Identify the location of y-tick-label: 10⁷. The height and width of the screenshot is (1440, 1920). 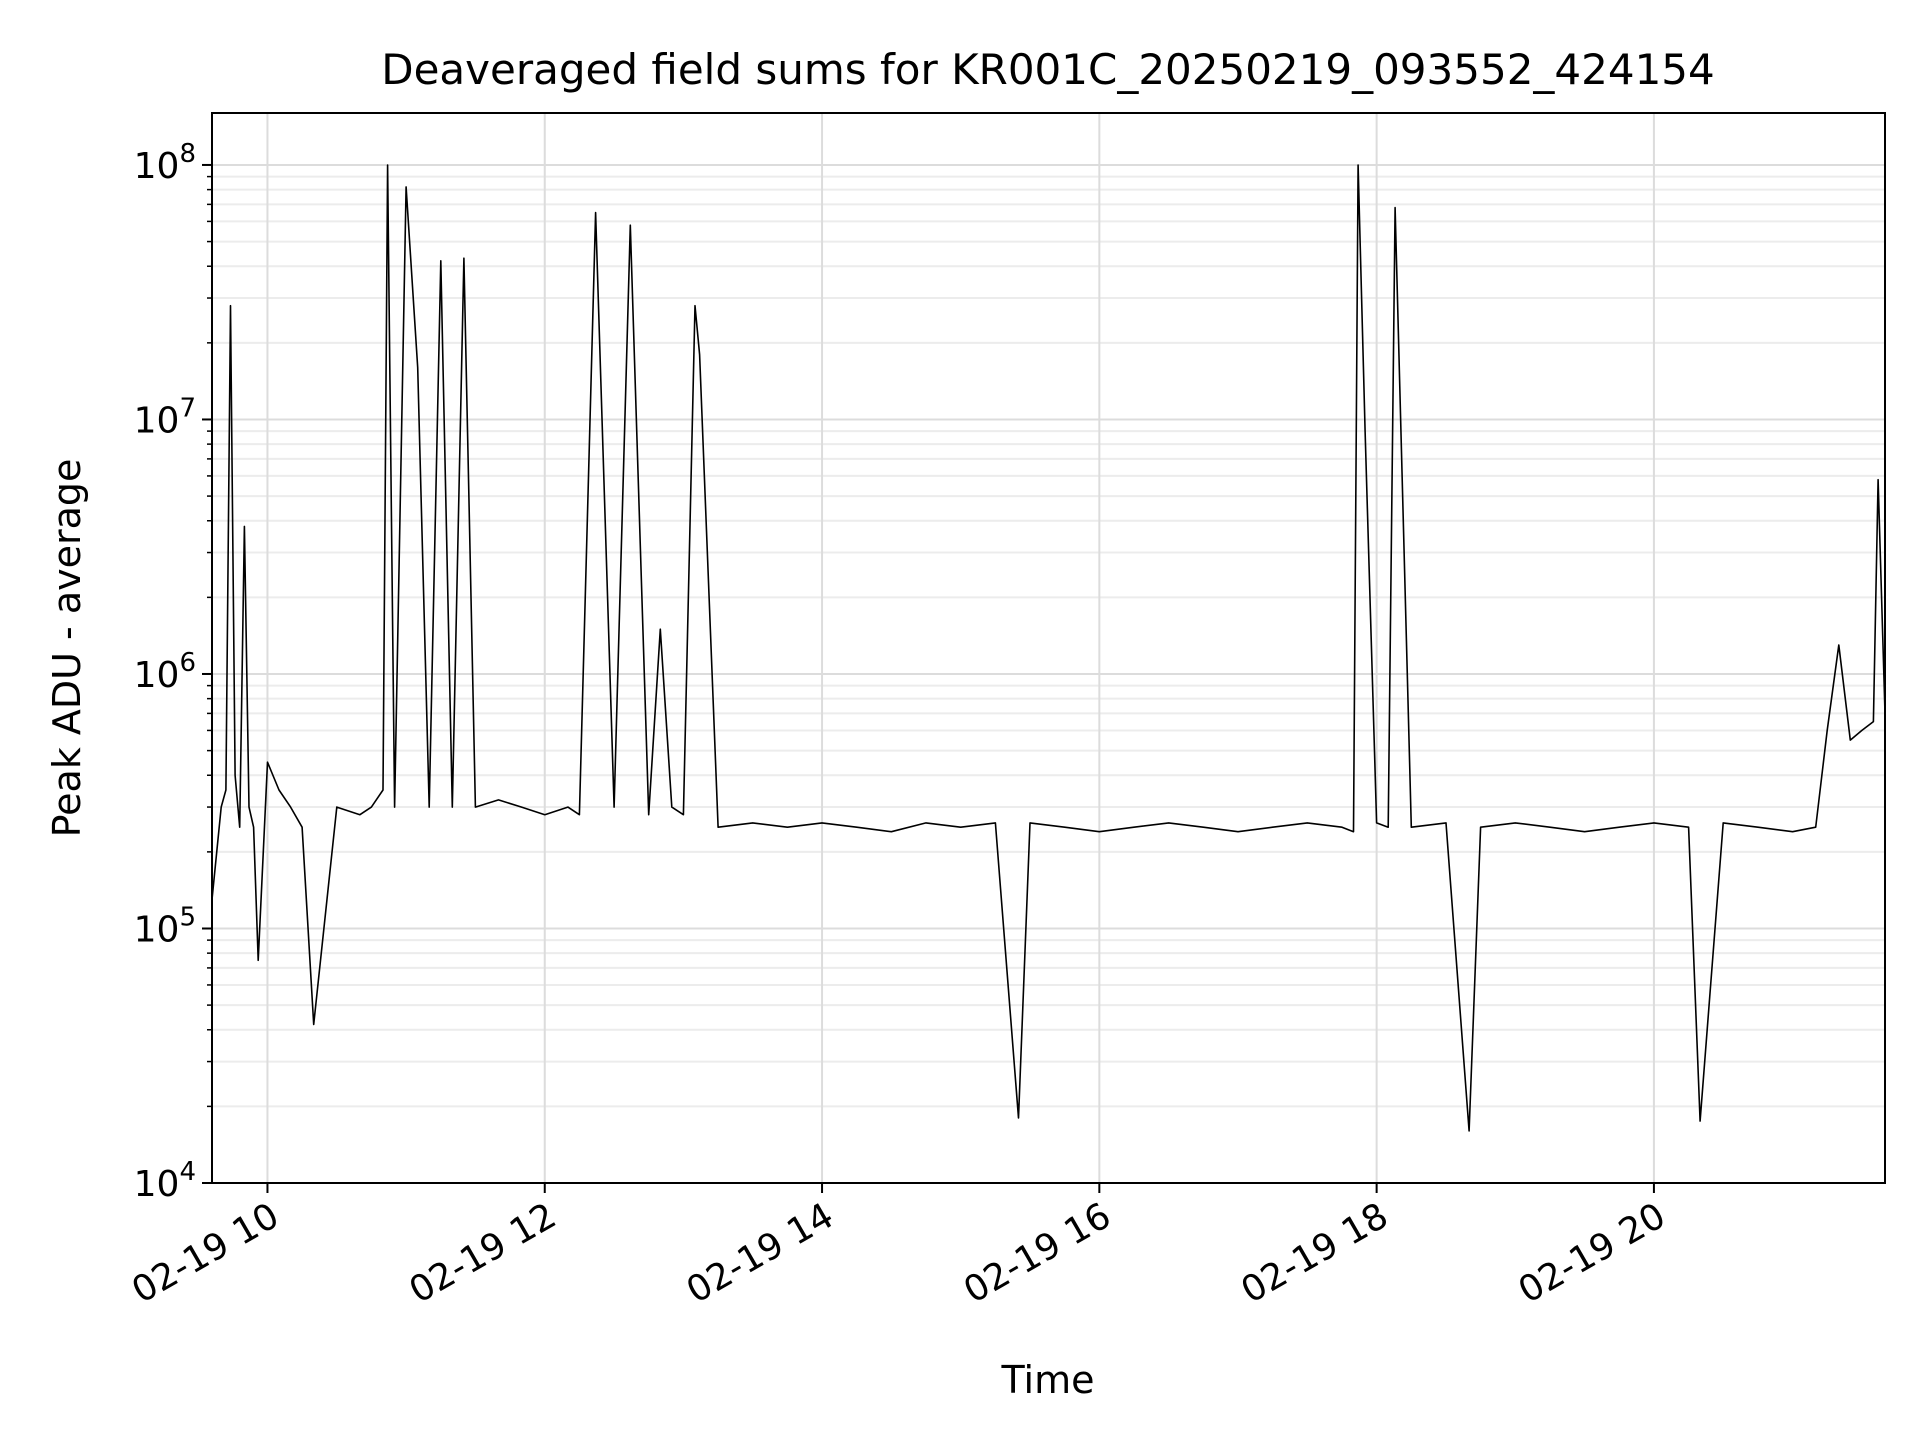
(165, 417).